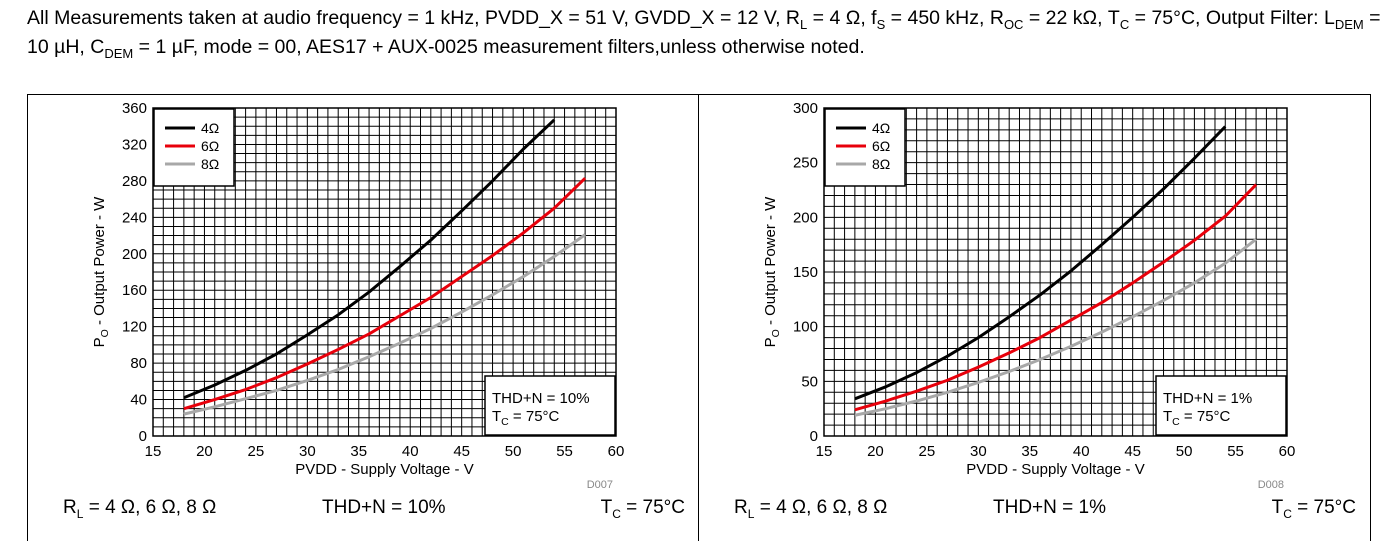 This screenshot has height=541, width=1390. I want to click on y-tick-label: 280, so click(134, 181).